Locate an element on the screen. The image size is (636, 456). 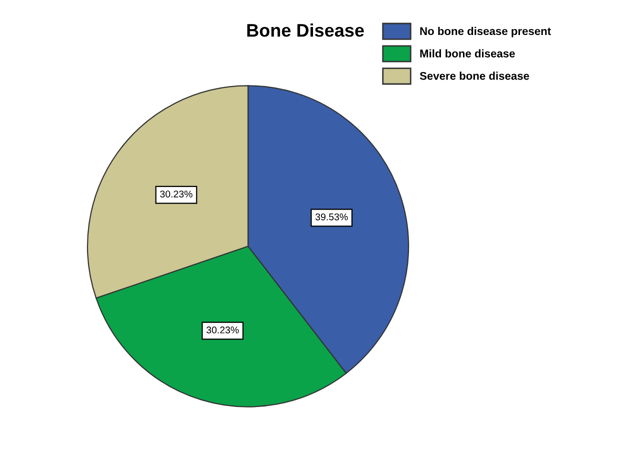
chart-title: Bone Disease is located at coordinates (305, 30).